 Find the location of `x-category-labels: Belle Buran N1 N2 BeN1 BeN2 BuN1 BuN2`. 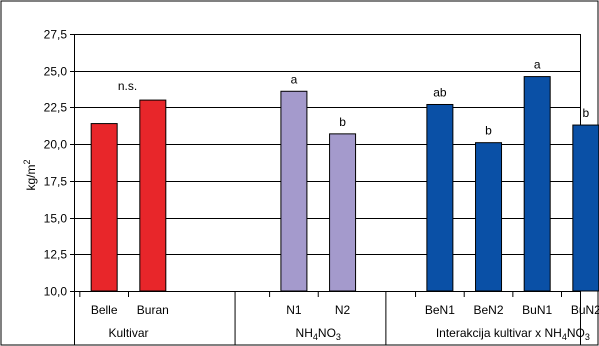

x-category-labels: Belle Buran N1 N2 BeN1 BeN2 BuN1 BuN2 is located at coordinates (345, 310).